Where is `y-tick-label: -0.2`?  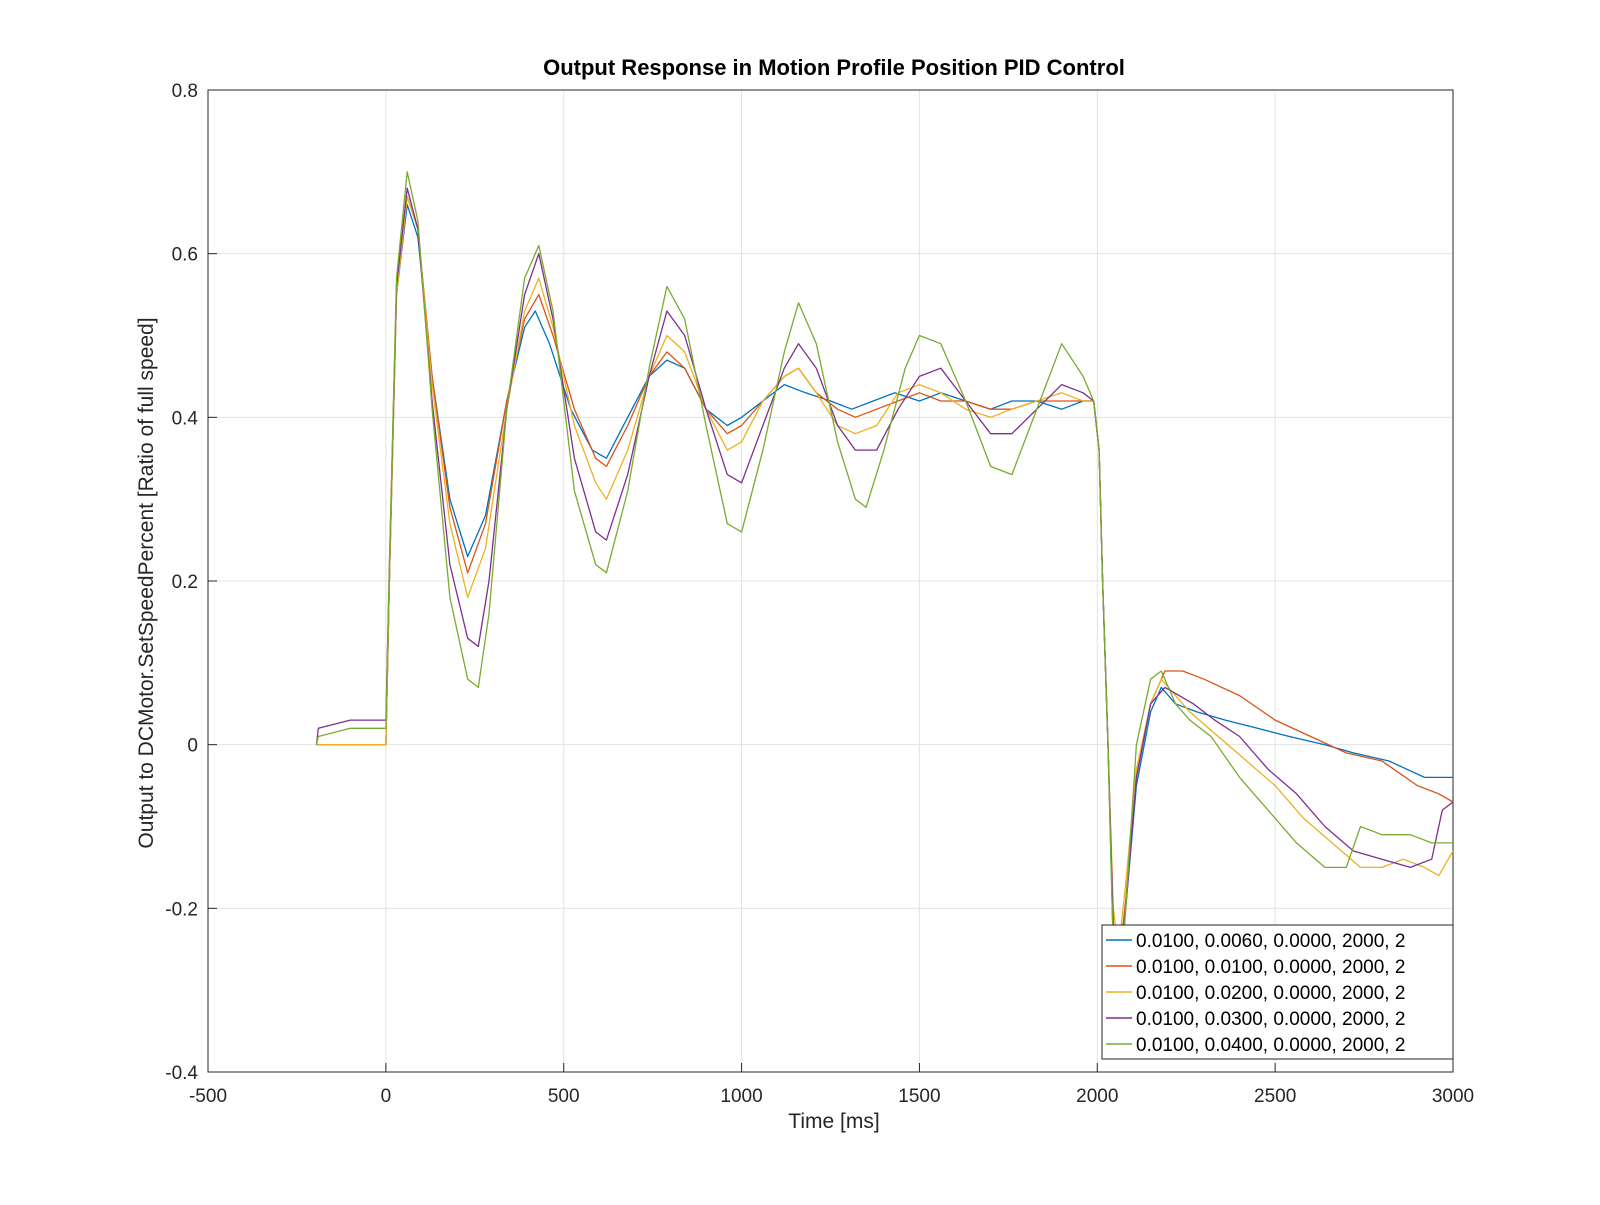
y-tick-label: -0.2 is located at coordinates (181, 909).